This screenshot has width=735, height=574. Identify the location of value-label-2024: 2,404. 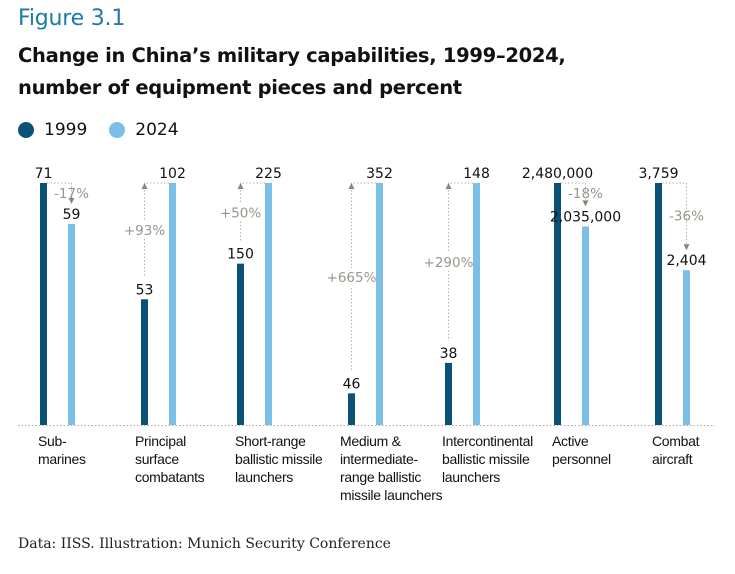
(686, 261).